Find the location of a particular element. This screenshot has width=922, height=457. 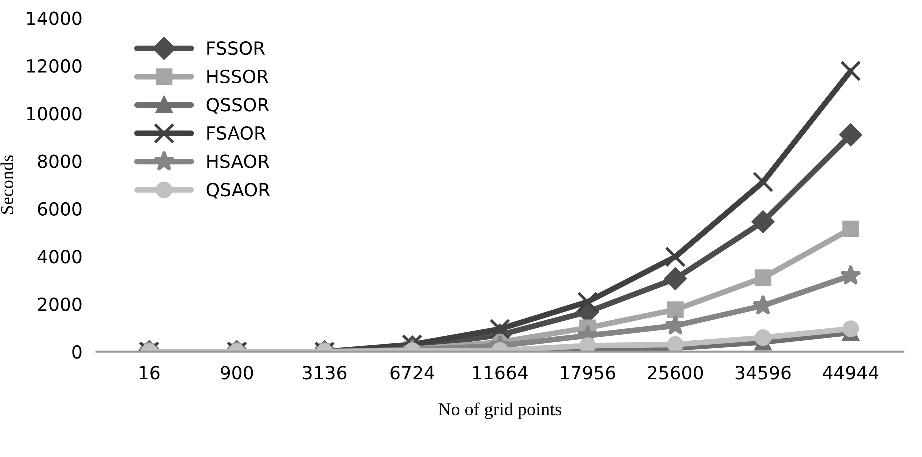

x-tick-label: 34596 is located at coordinates (763, 373).